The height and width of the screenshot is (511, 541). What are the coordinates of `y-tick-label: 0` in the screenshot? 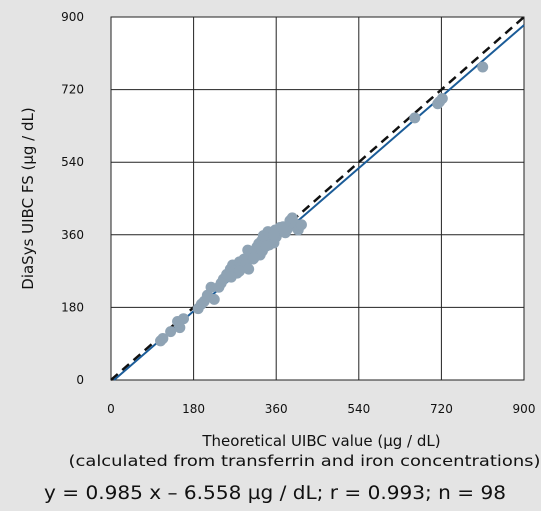 It's located at (80, 380).